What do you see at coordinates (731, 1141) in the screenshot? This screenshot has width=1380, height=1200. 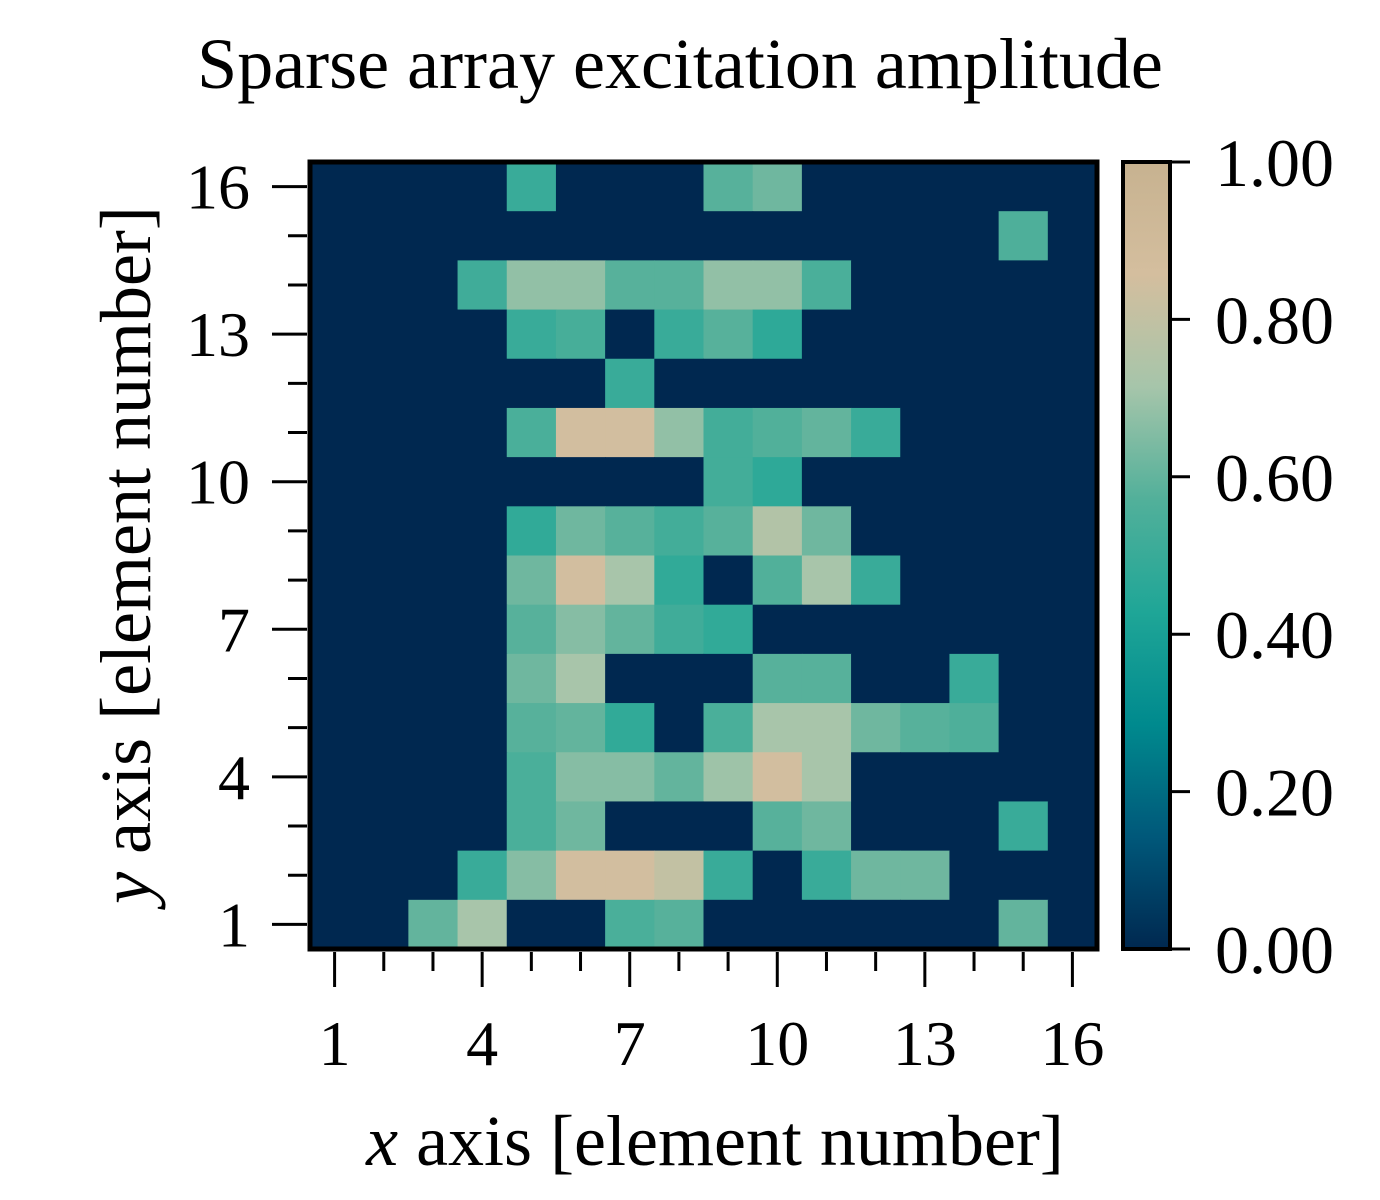 I see `x-axis-label-rest: axis [element number]` at bounding box center [731, 1141].